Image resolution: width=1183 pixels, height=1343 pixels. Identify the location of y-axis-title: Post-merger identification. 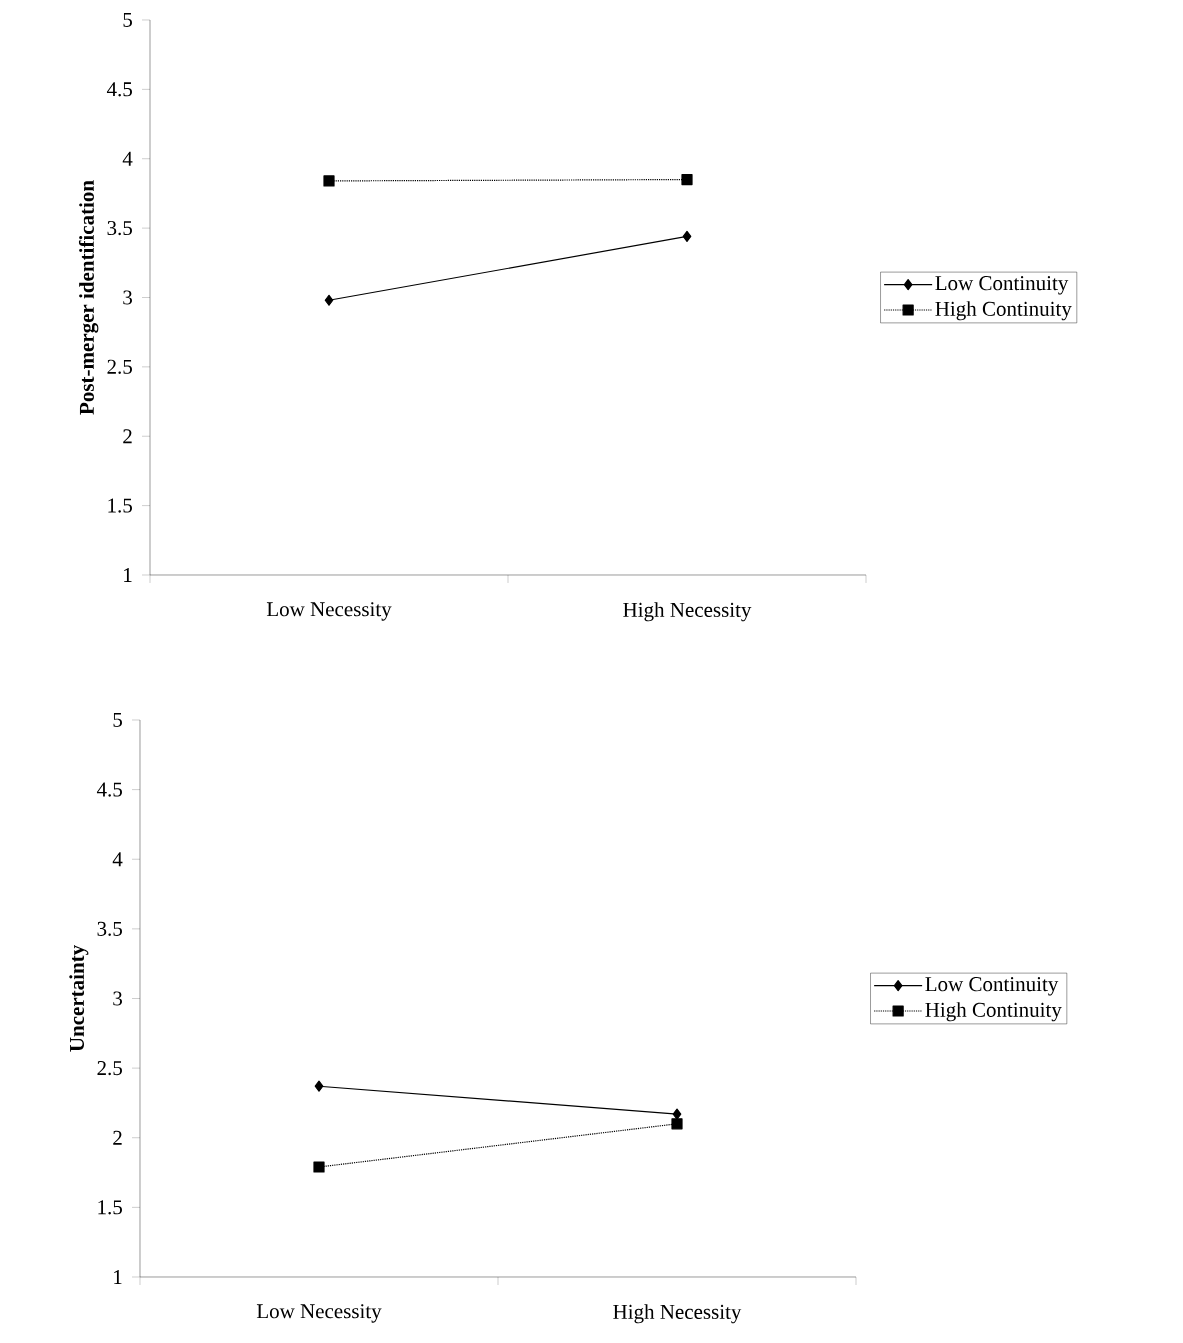
(88, 297).